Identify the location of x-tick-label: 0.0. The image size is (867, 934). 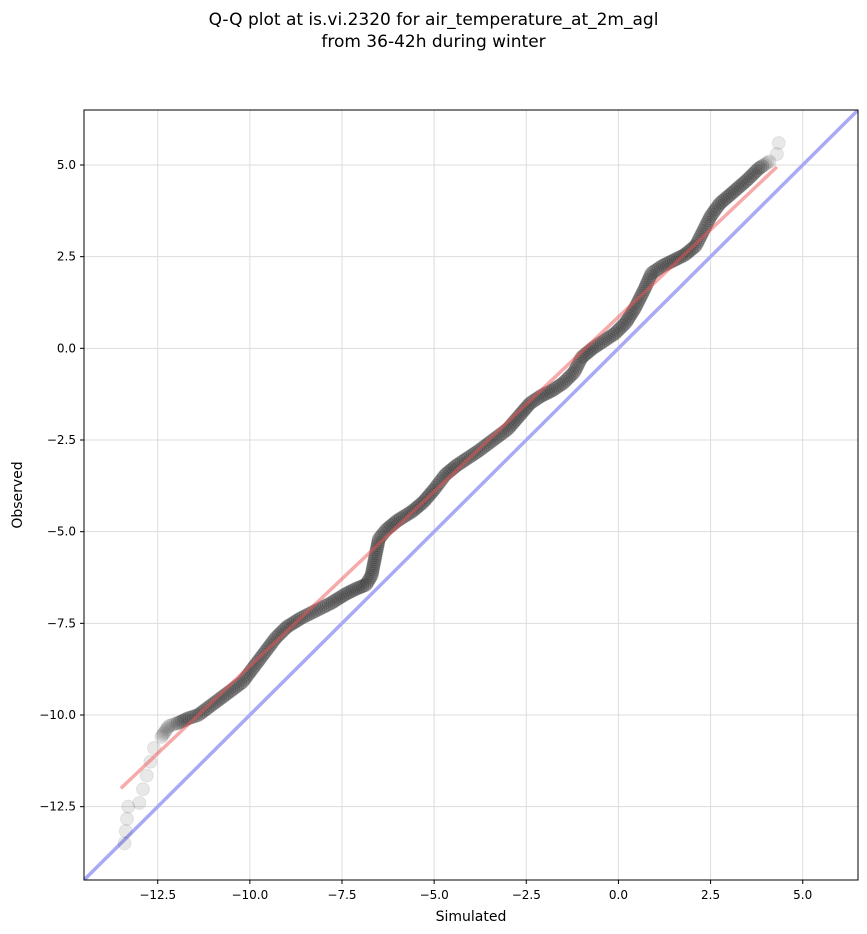
(618, 895).